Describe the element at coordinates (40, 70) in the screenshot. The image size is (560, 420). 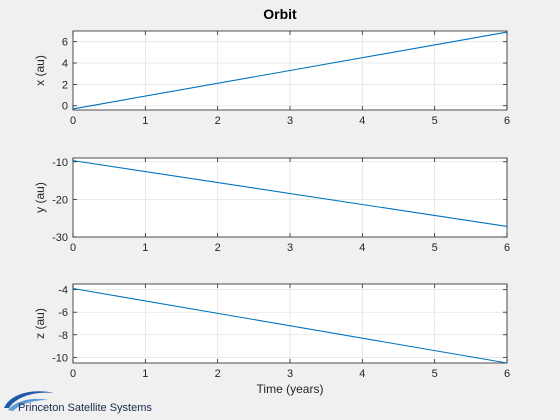
I see `y-axis-label: x (au)` at that location.